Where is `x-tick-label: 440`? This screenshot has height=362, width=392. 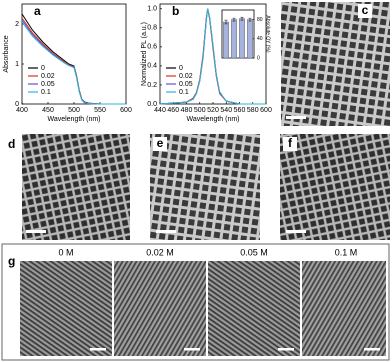
x-tick-label: 440 is located at coordinates (160, 110).